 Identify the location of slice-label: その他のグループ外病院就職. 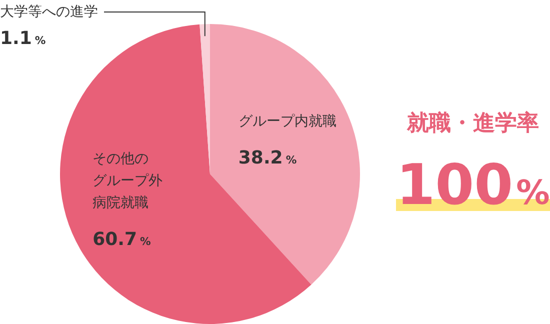
(127, 181).